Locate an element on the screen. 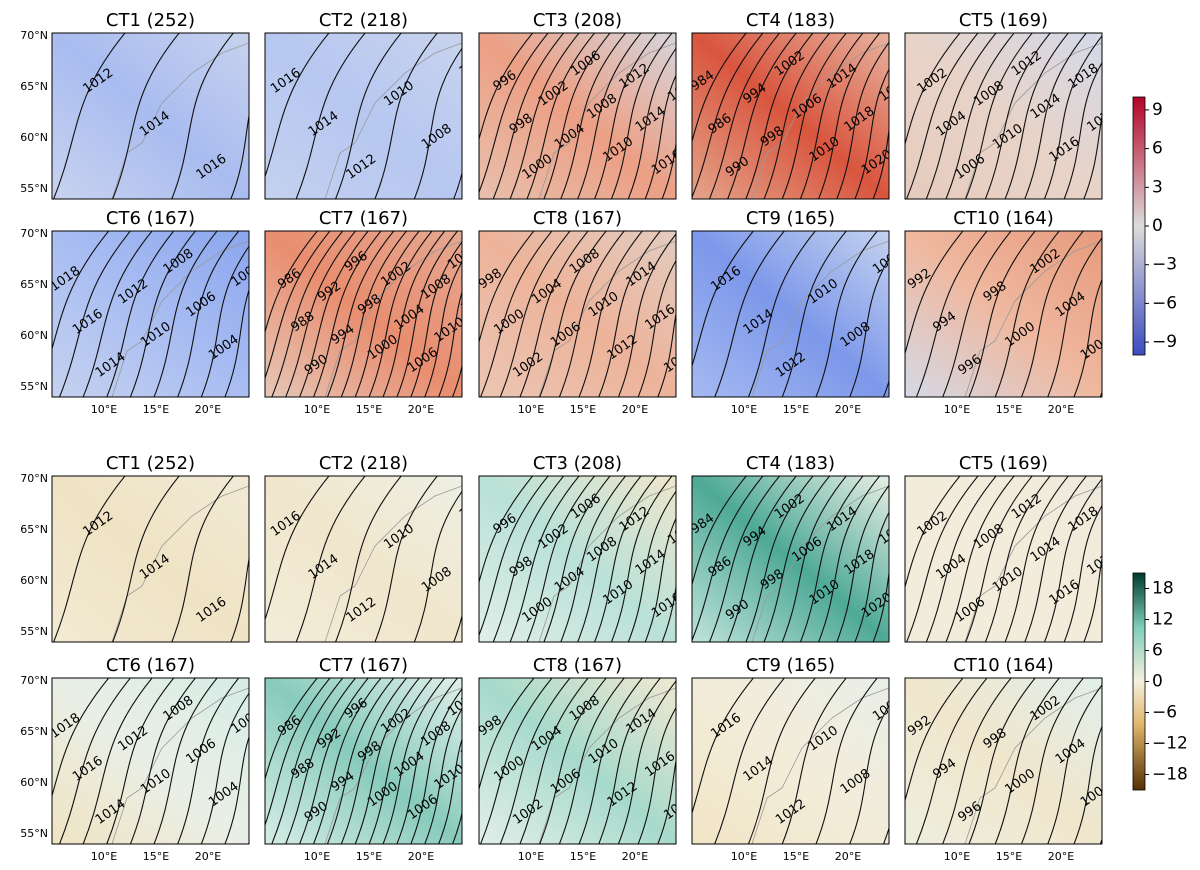  lat-label: 55°N is located at coordinates (34, 631).